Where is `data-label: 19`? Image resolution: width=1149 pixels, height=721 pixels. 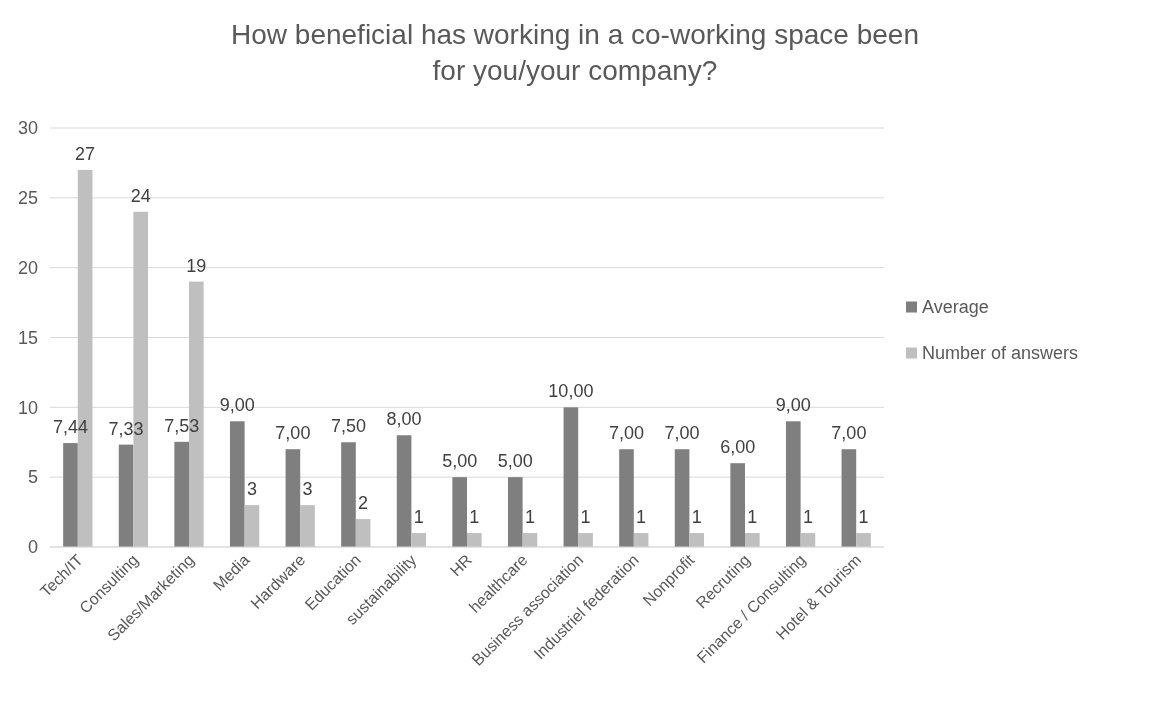
data-label: 19 is located at coordinates (196, 265).